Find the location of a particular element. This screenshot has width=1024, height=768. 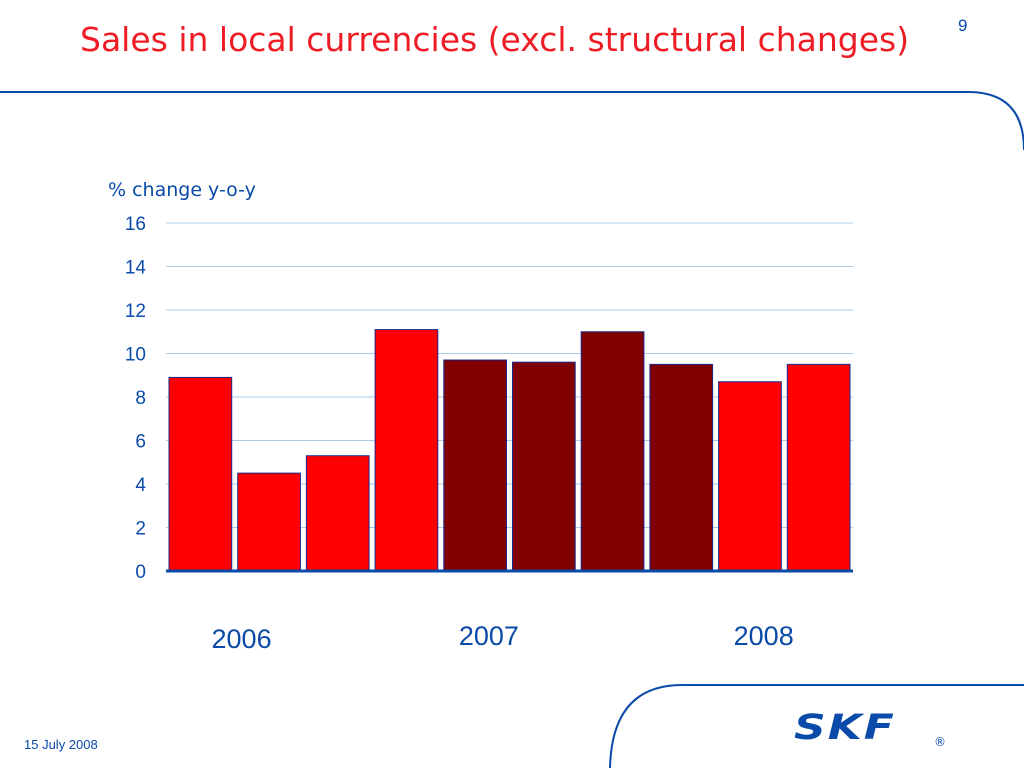

y-tick-label: 8 is located at coordinates (140, 398).